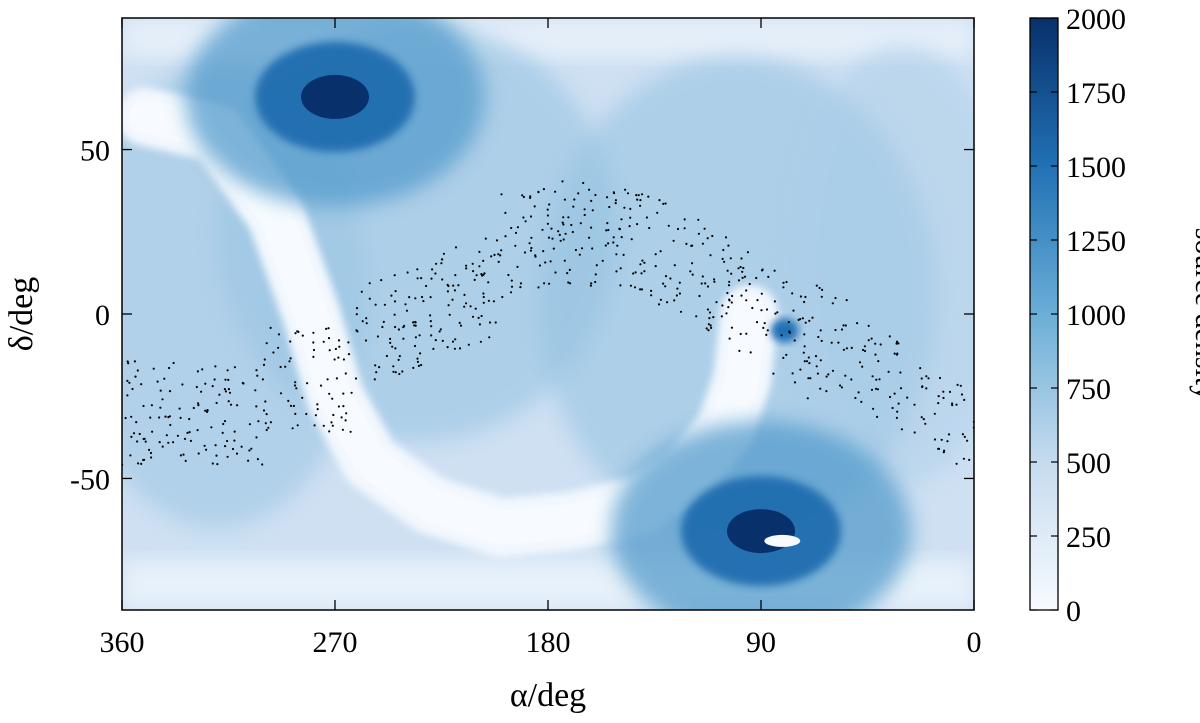 The image size is (1200, 723). What do you see at coordinates (1078, 315) in the screenshot?
I see `colorbar-ticks: 0 250 500 750 1000 1250 1500 1750 2000` at bounding box center [1078, 315].